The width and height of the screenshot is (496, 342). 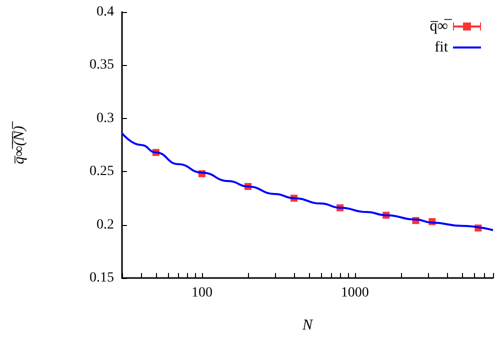 I want to click on y-tick-label: 0.4, so click(x=105, y=12).